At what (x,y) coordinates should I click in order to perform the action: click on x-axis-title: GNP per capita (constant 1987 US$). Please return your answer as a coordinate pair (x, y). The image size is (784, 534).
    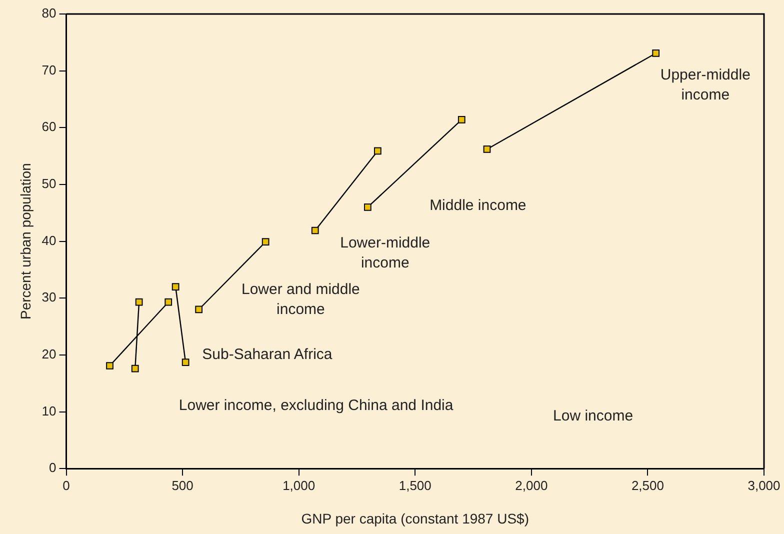
    Looking at the image, I should click on (415, 518).